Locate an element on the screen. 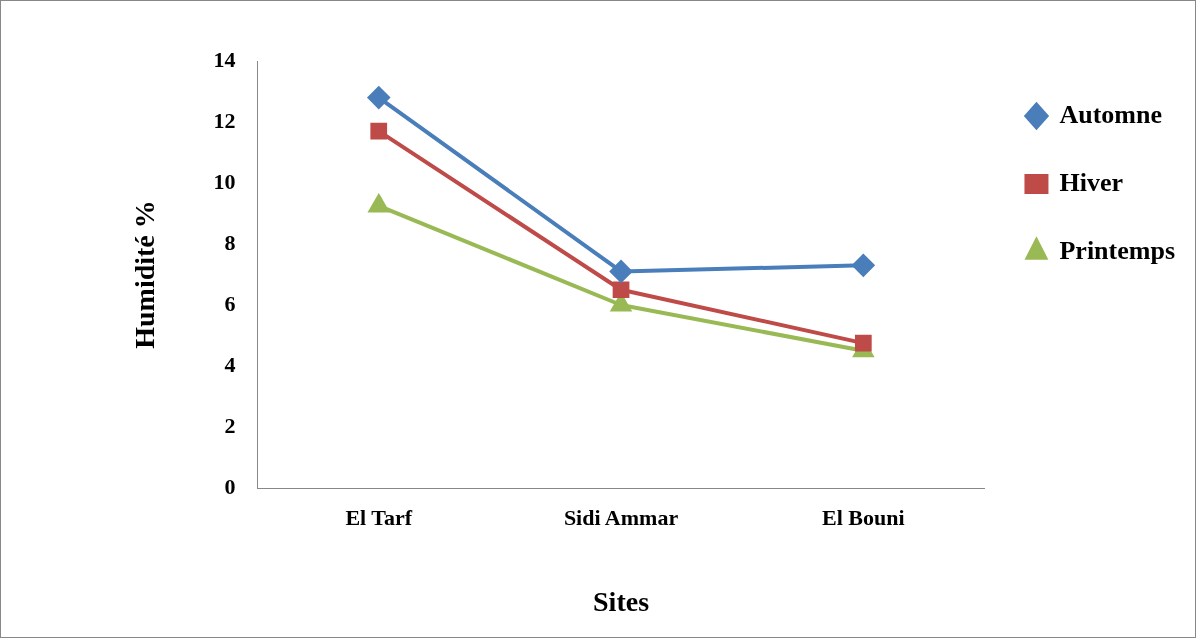  y-tick-label: 6 is located at coordinates (230, 303).